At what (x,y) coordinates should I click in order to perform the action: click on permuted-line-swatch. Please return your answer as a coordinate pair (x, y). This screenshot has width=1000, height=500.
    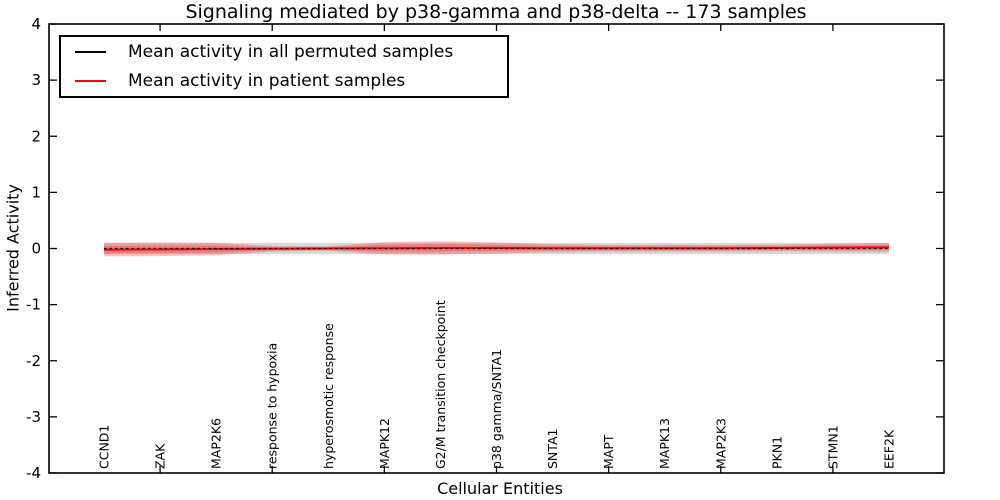
    Looking at the image, I should click on (90, 51).